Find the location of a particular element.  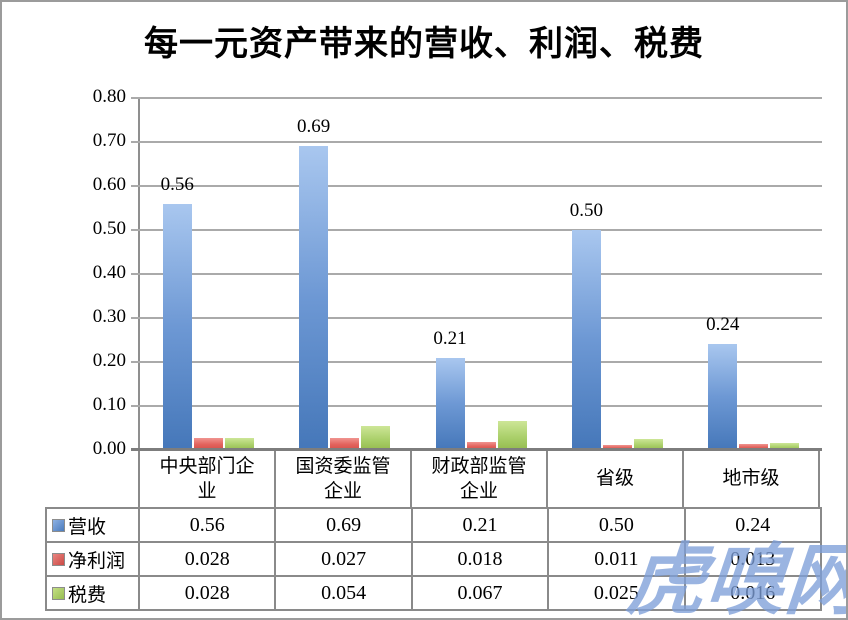

value-tax-1: 0.028 is located at coordinates (206, 593).